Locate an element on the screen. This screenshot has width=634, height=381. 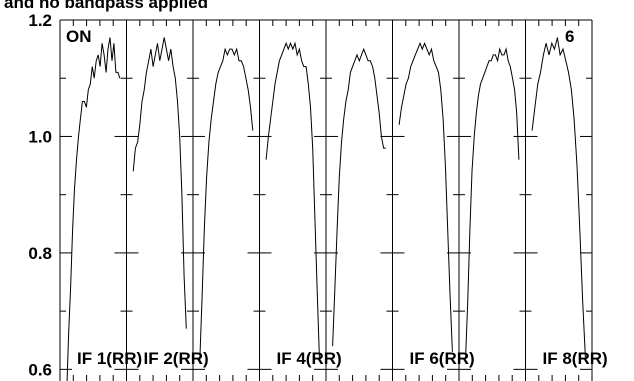
corner-label-right: 6 is located at coordinates (569, 36).